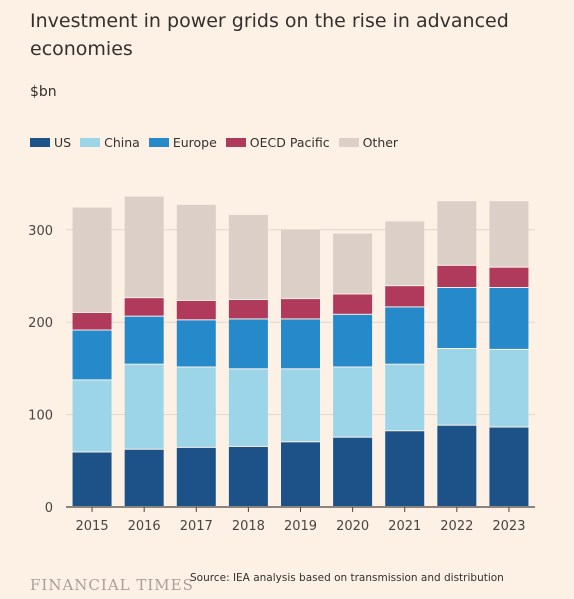 This screenshot has height=599, width=574. I want to click on y-tick-label: 300, so click(40, 231).